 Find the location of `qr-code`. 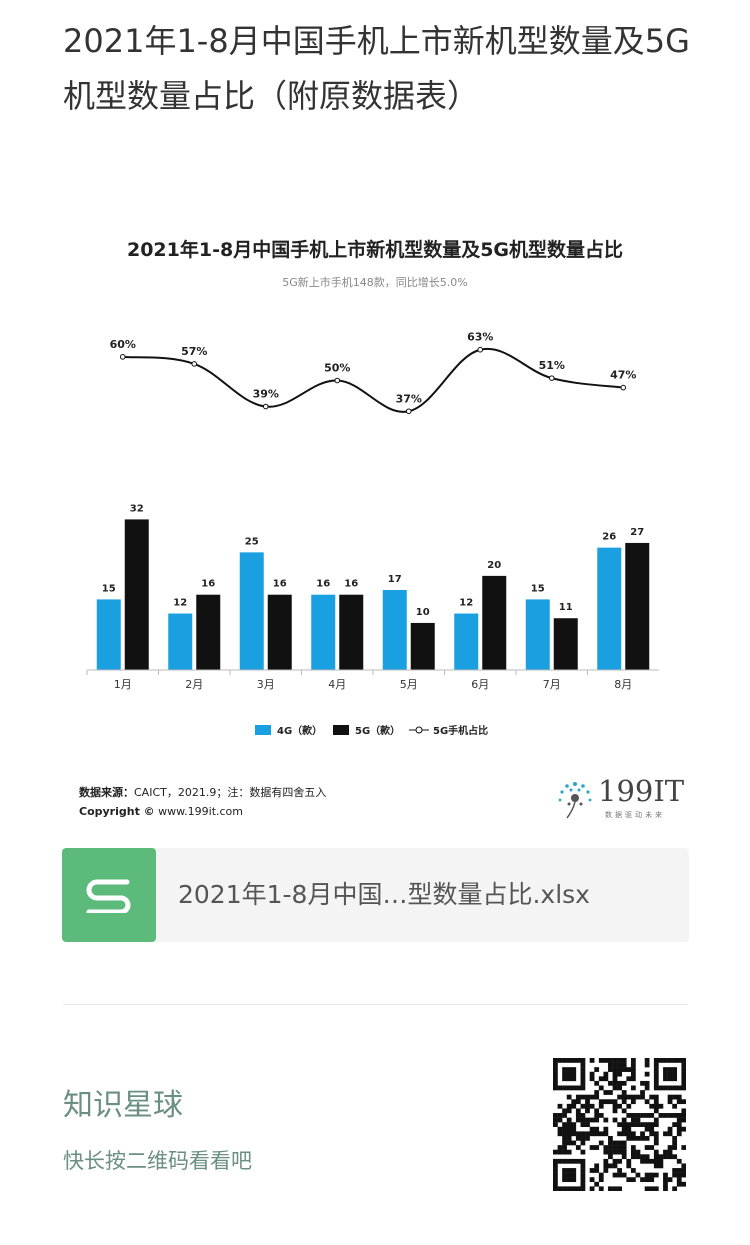

qr-code is located at coordinates (619, 1124).